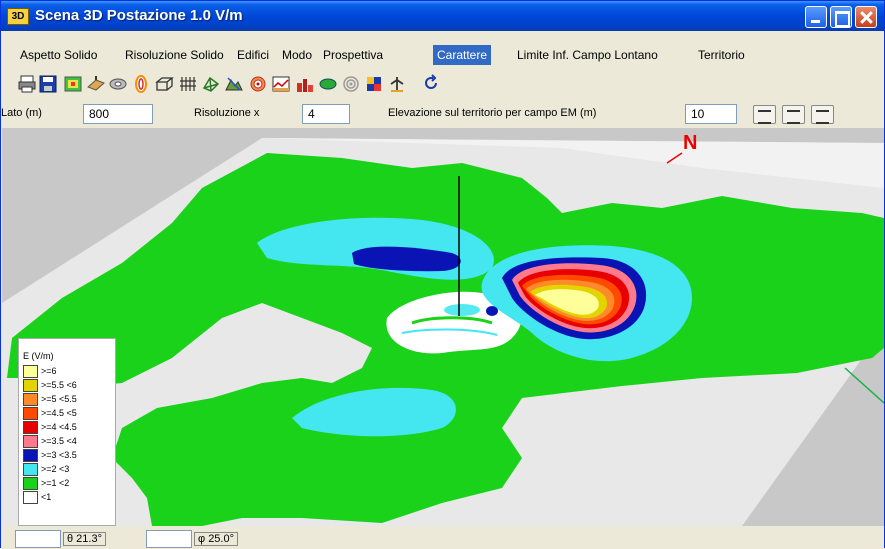  I want to click on cylinder-icon, so click(118, 84).